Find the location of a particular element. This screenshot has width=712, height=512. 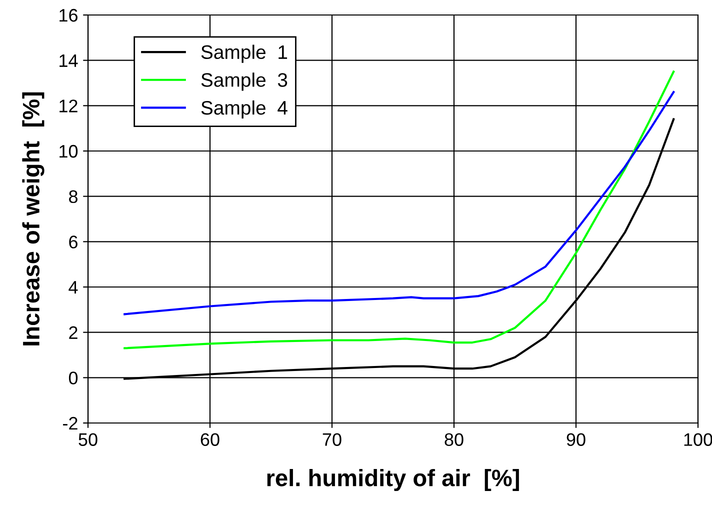

x-tick-label: 60 is located at coordinates (210, 439).